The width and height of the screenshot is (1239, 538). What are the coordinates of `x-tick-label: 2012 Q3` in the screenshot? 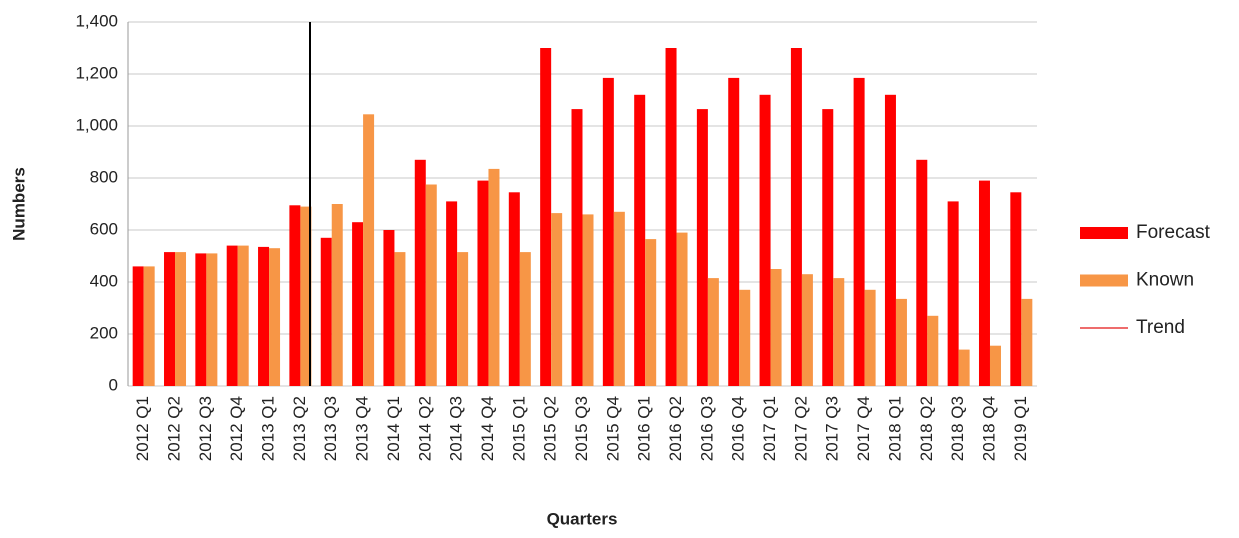 It's located at (205, 428).